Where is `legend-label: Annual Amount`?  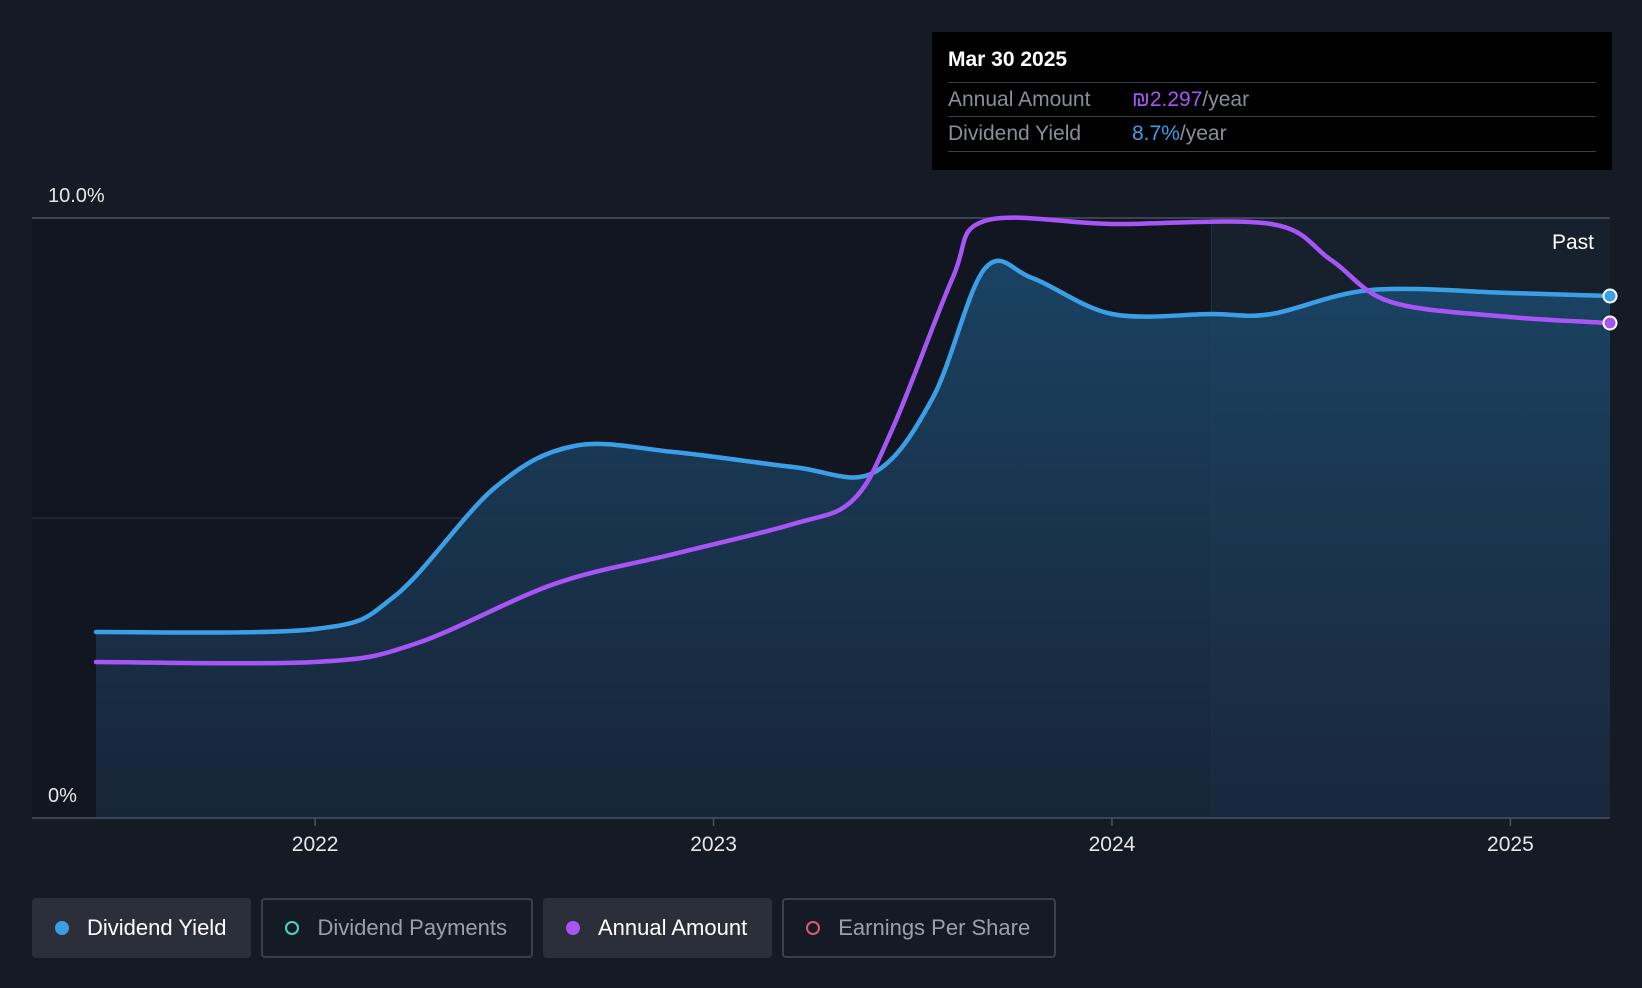
legend-label: Annual Amount is located at coordinates (672, 927).